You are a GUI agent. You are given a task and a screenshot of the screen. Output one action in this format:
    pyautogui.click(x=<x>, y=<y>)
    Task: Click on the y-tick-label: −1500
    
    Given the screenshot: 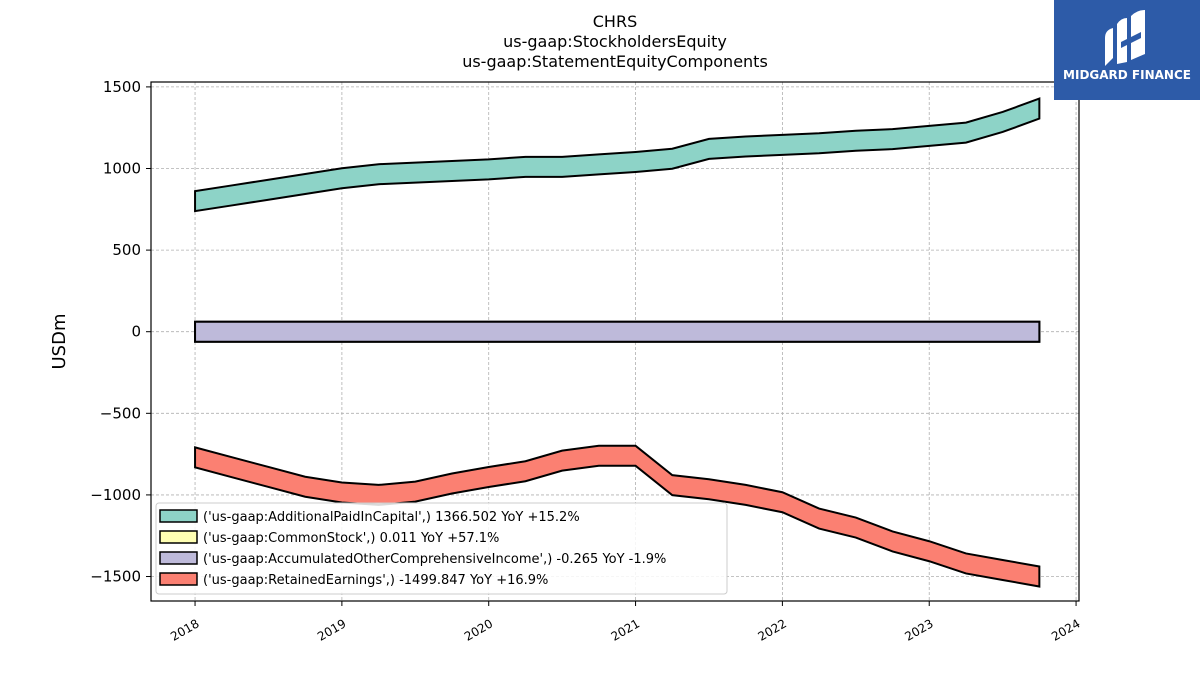 What is the action you would take?
    pyautogui.click(x=115, y=577)
    